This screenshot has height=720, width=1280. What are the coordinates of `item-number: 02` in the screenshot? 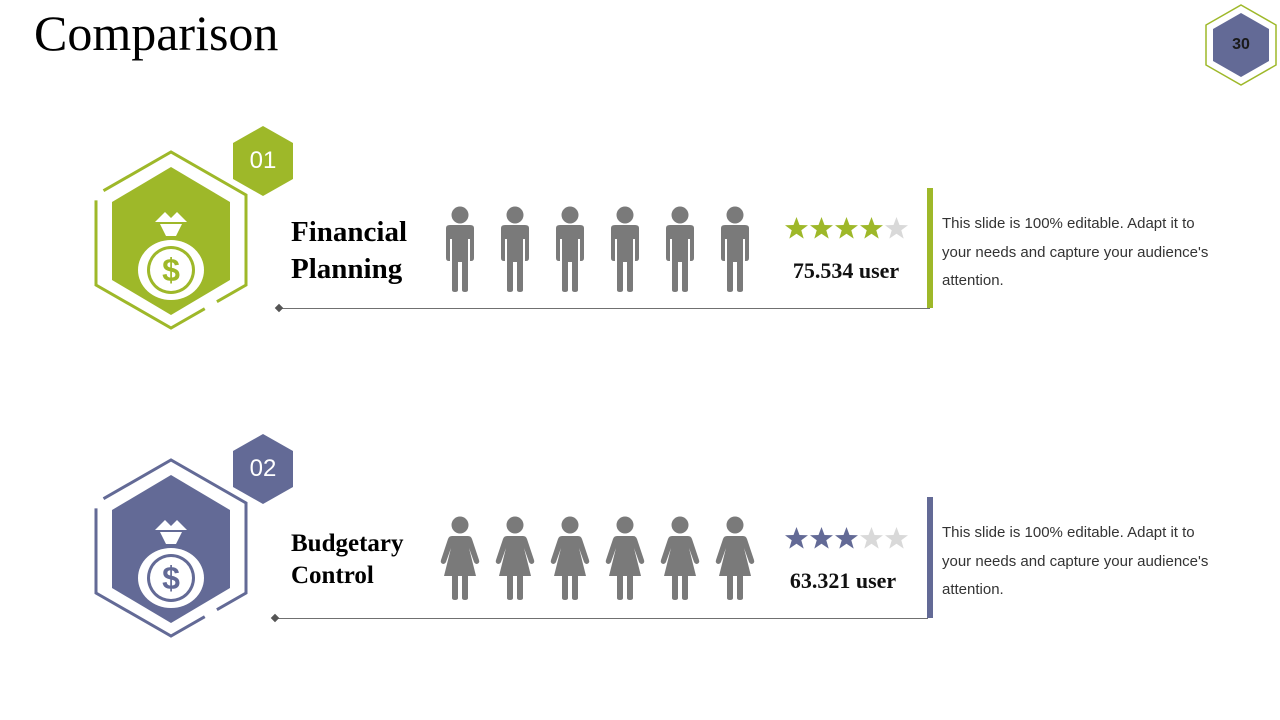 It's located at (263, 468).